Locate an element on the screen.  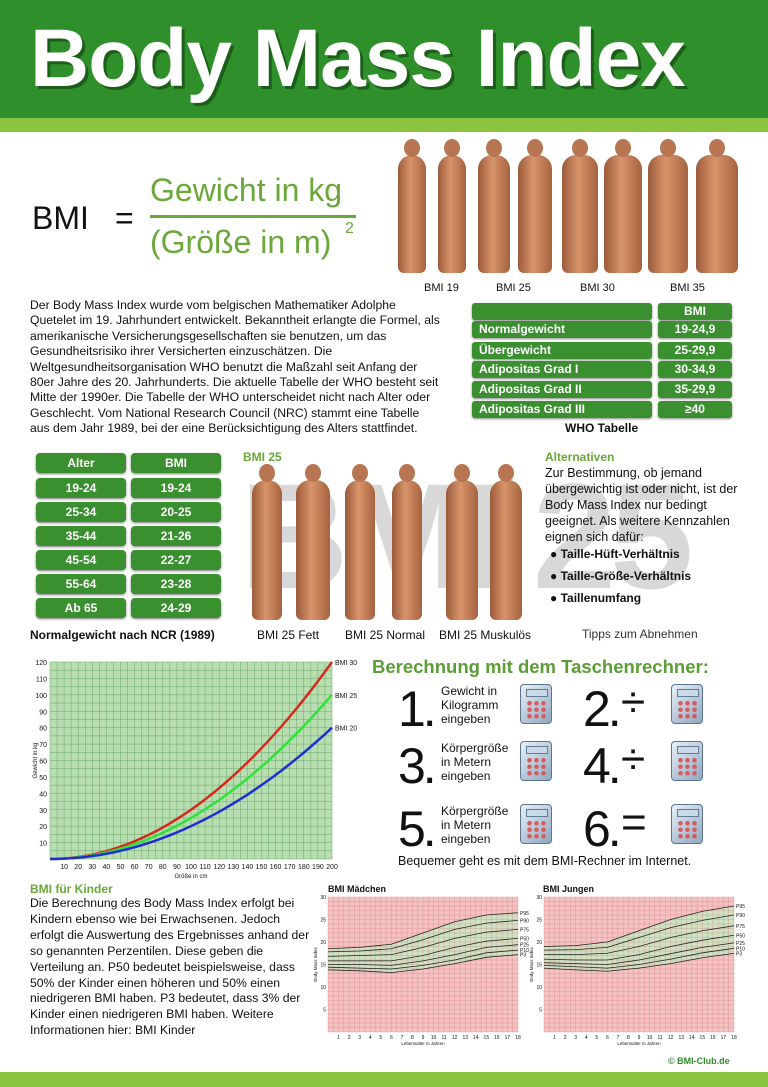
y-tick-label: 40 is located at coordinates (43, 794).